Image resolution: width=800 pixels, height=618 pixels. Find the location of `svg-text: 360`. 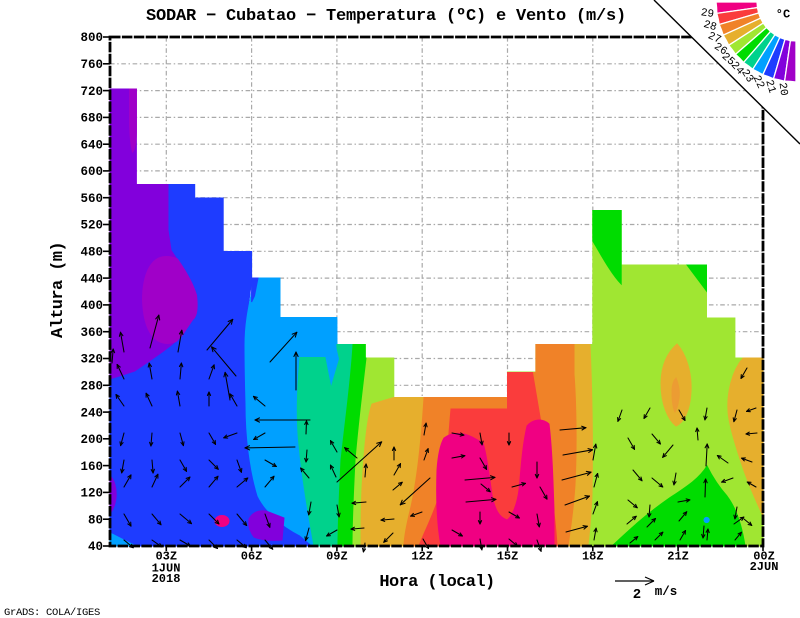

svg-text: 360 is located at coordinates (91, 333).